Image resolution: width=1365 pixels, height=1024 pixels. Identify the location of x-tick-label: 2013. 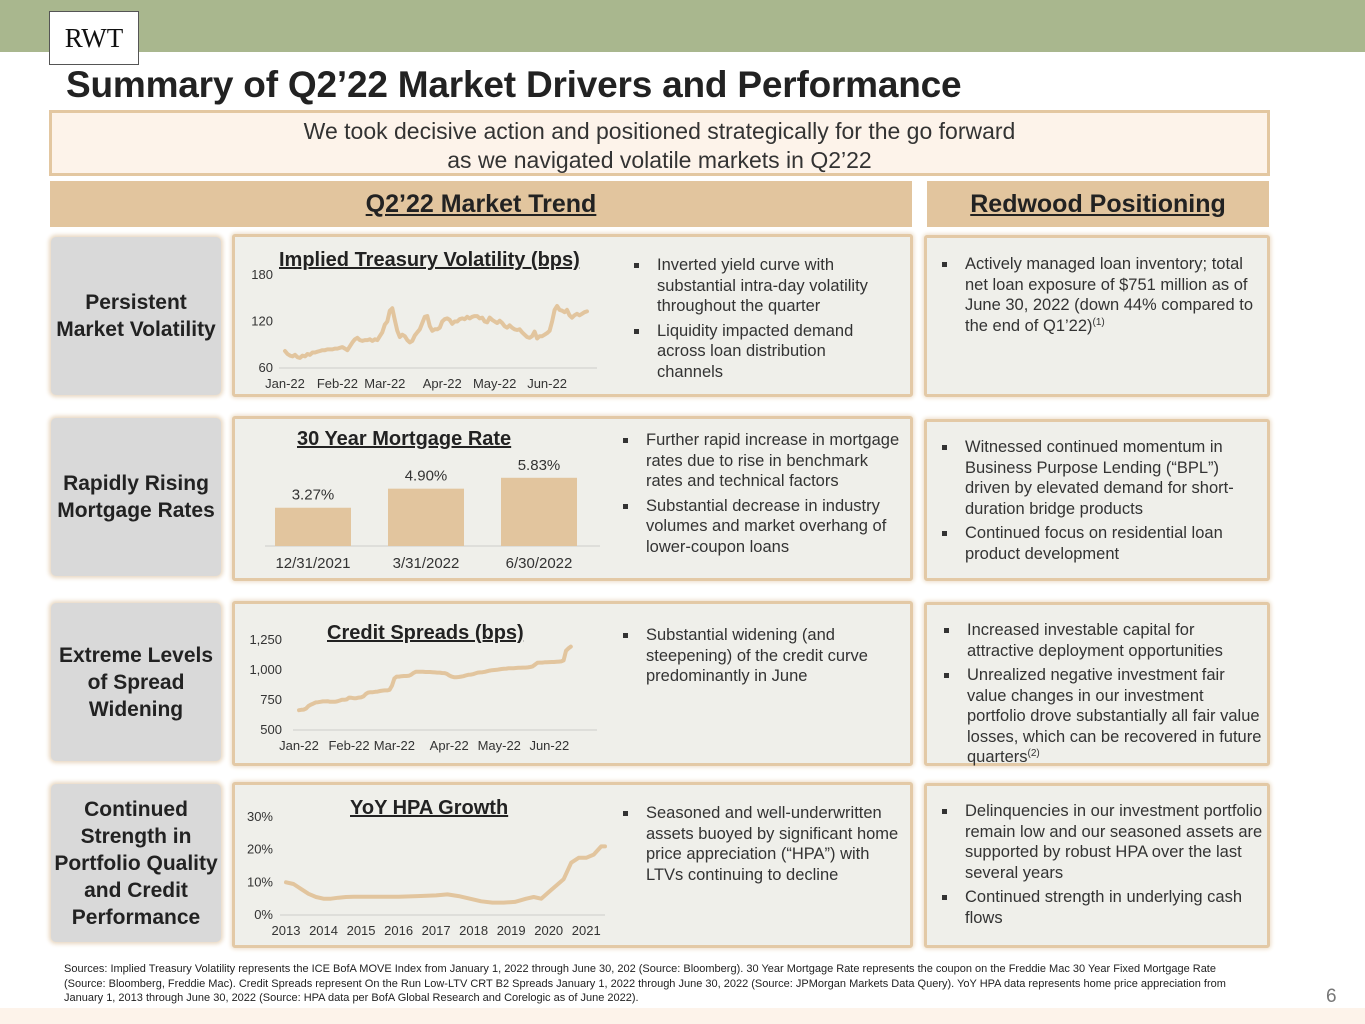
(286, 930).